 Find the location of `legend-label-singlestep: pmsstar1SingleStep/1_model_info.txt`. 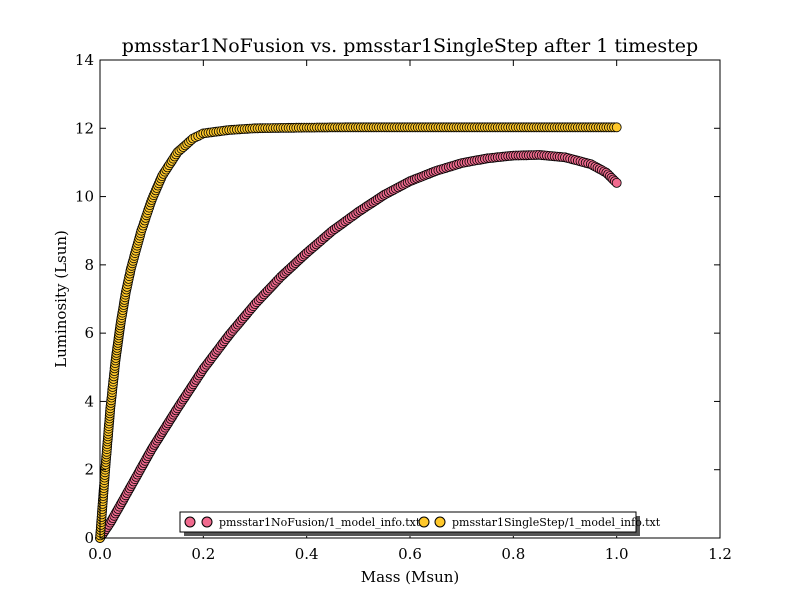

legend-label-singlestep: pmsstar1SingleStep/1_model_info.txt is located at coordinates (556, 522).